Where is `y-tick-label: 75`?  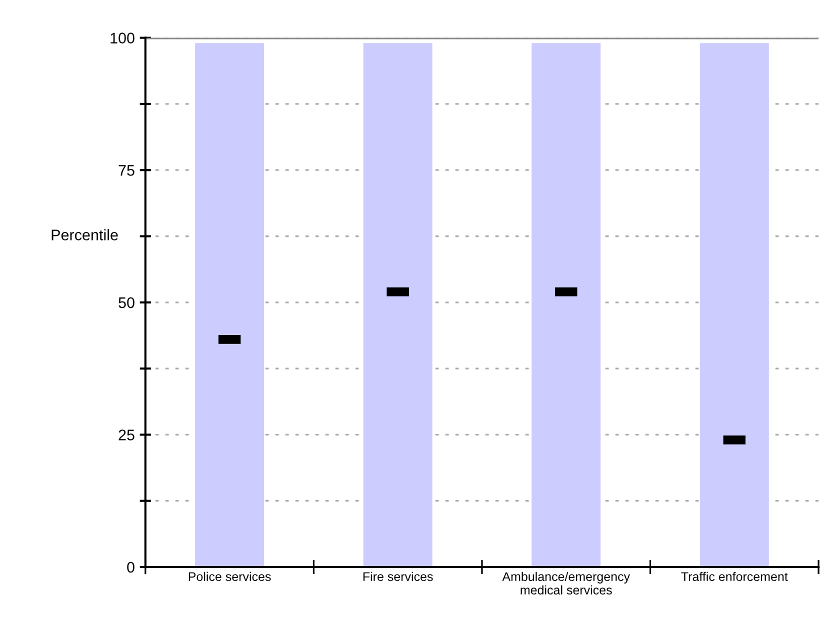
y-tick-label: 75 is located at coordinates (126, 170).